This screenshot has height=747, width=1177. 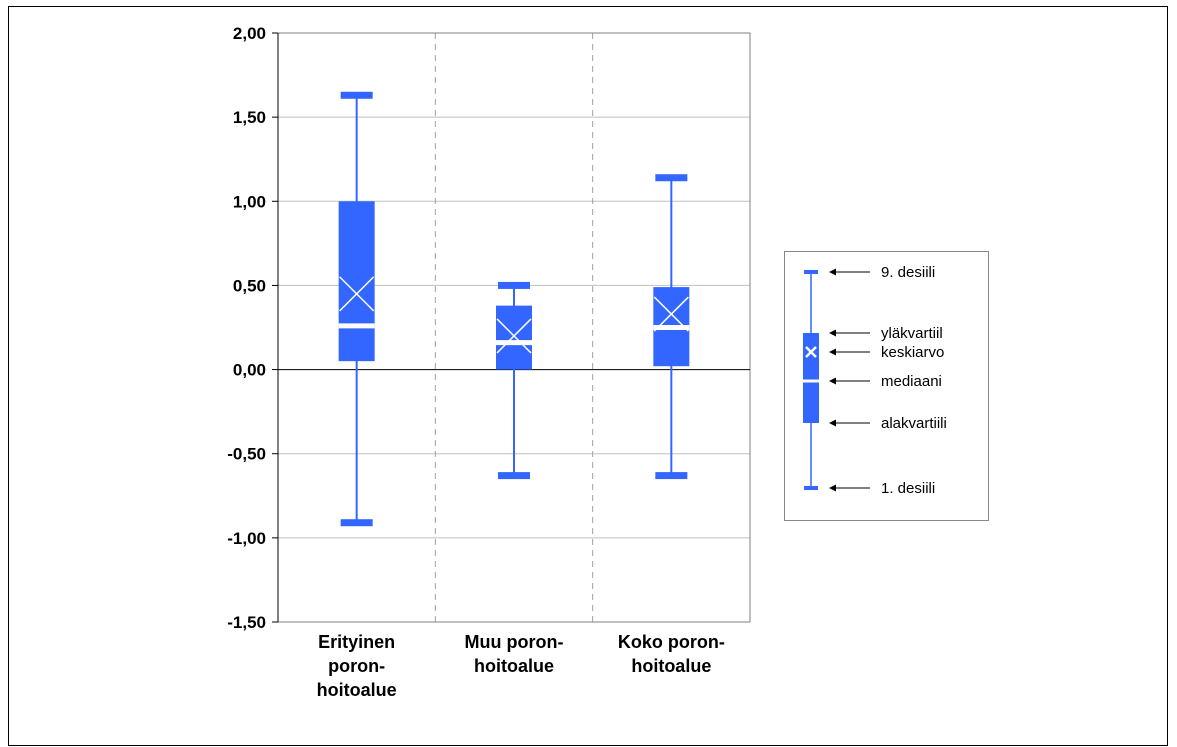 I want to click on y-tick-label: 0,50, so click(x=249, y=285).